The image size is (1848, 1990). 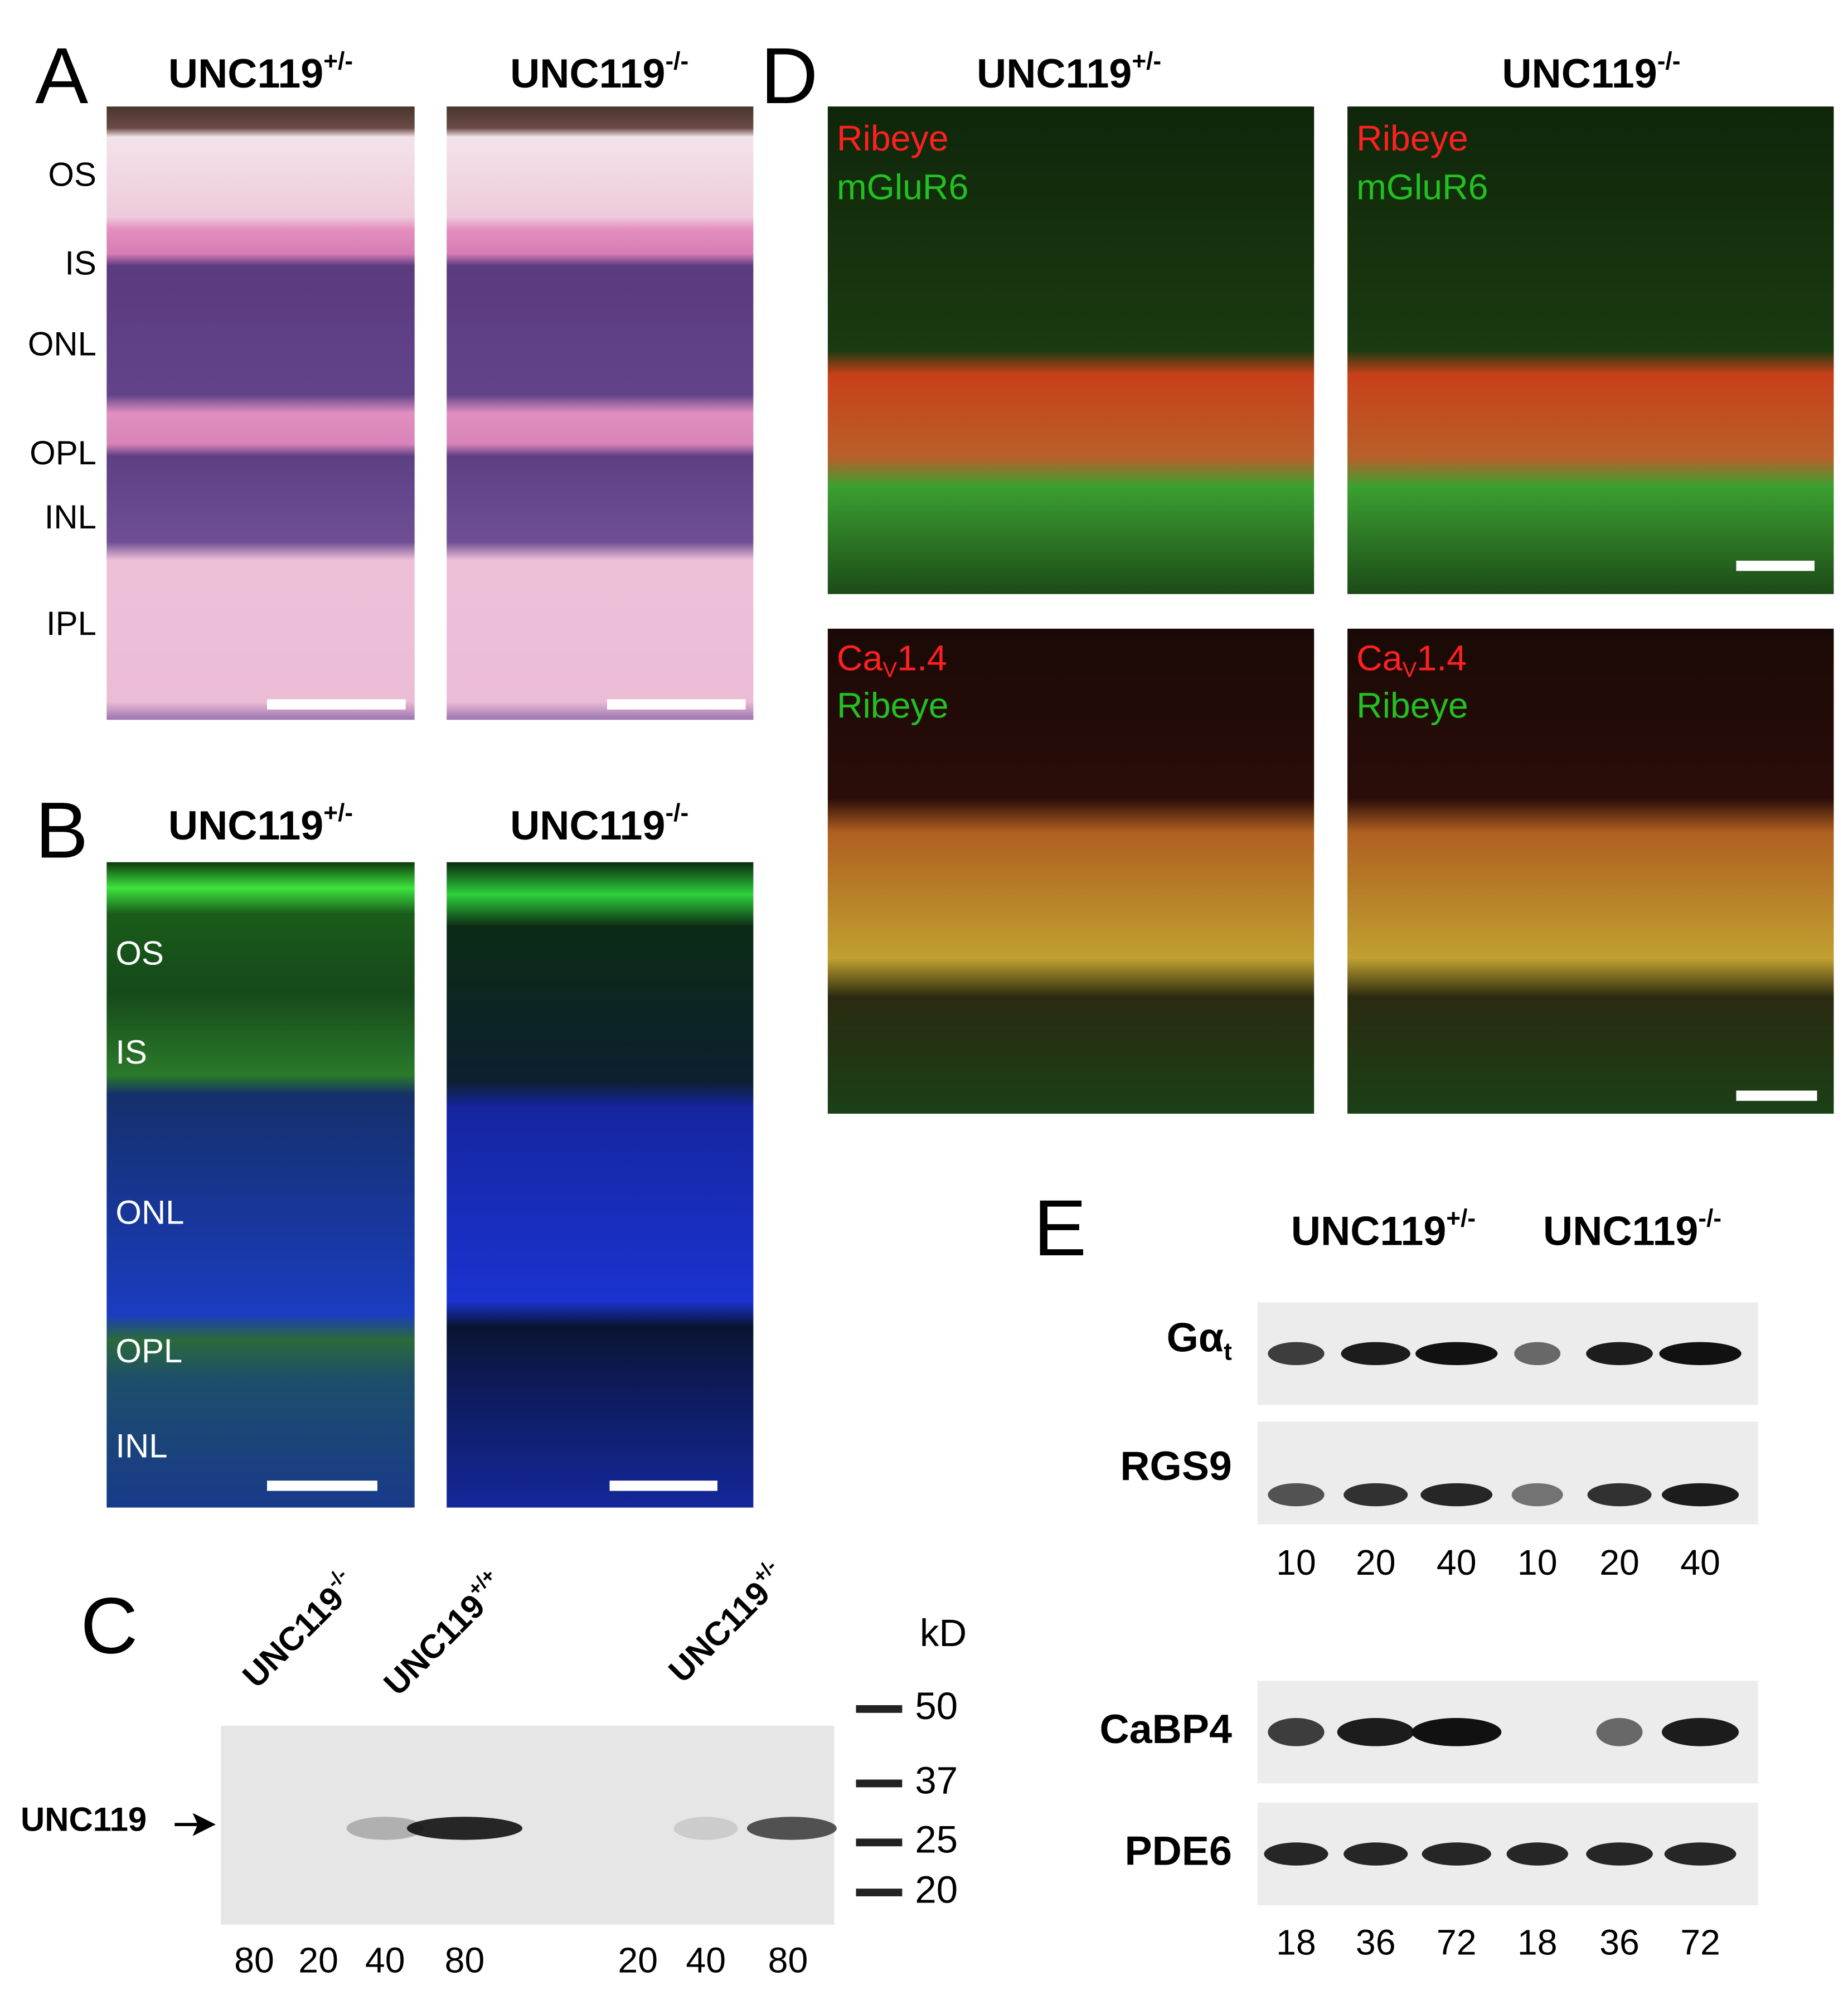 What do you see at coordinates (1296, 1942) in the screenshot?
I see `lane-label: 18` at bounding box center [1296, 1942].